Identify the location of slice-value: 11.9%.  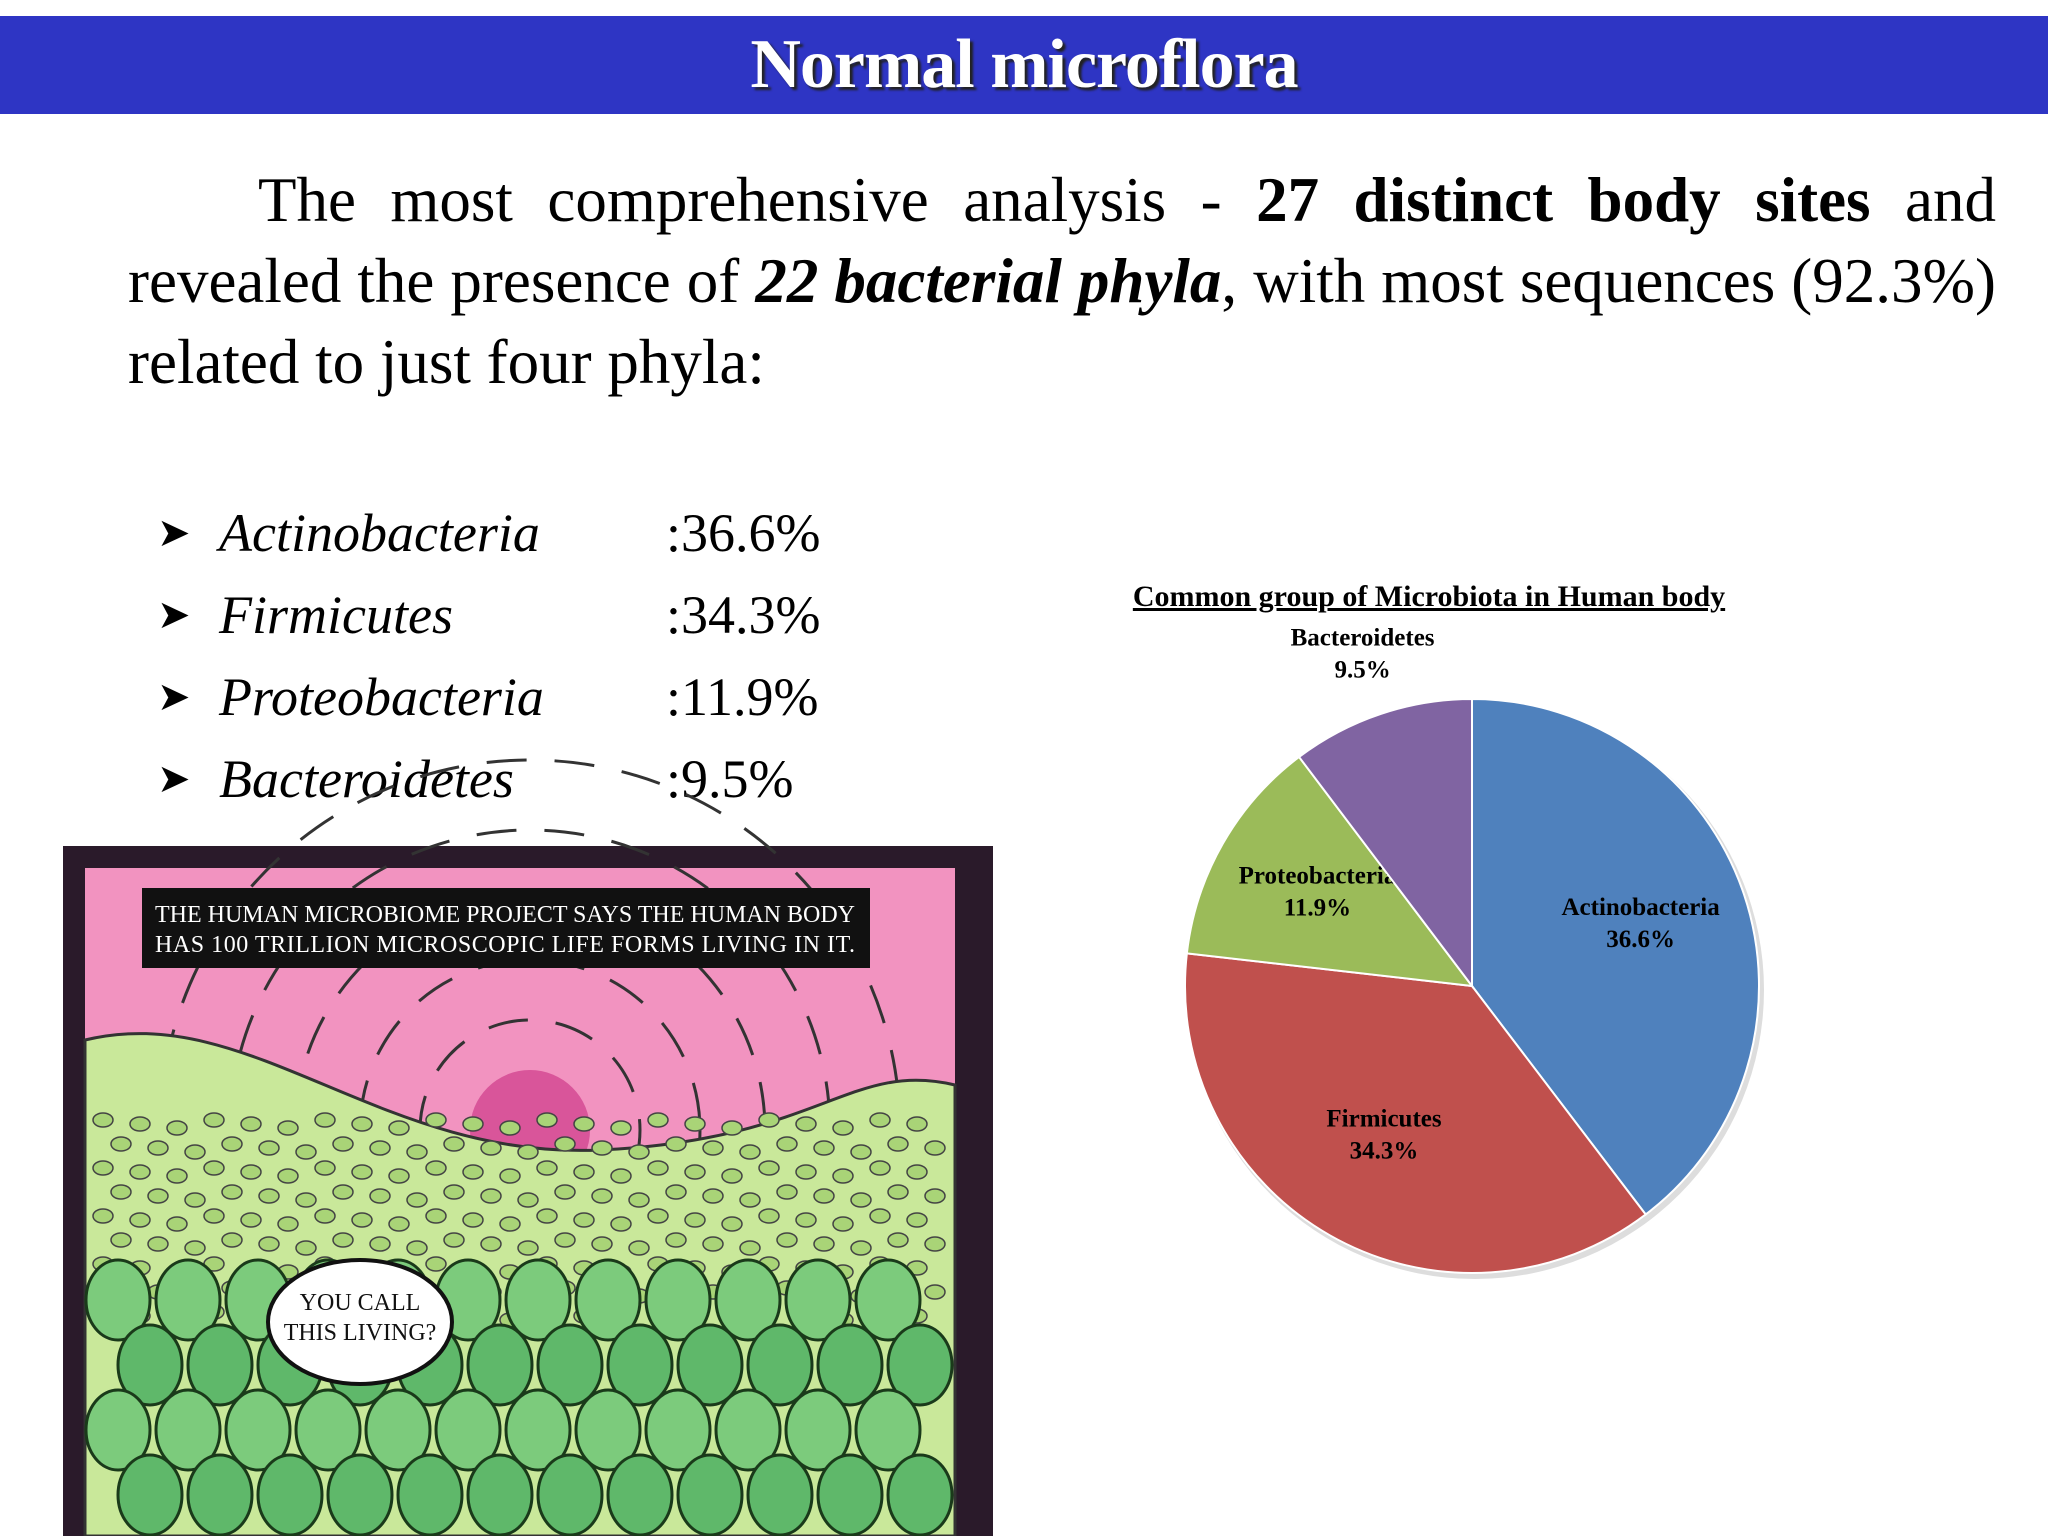
(1317, 908).